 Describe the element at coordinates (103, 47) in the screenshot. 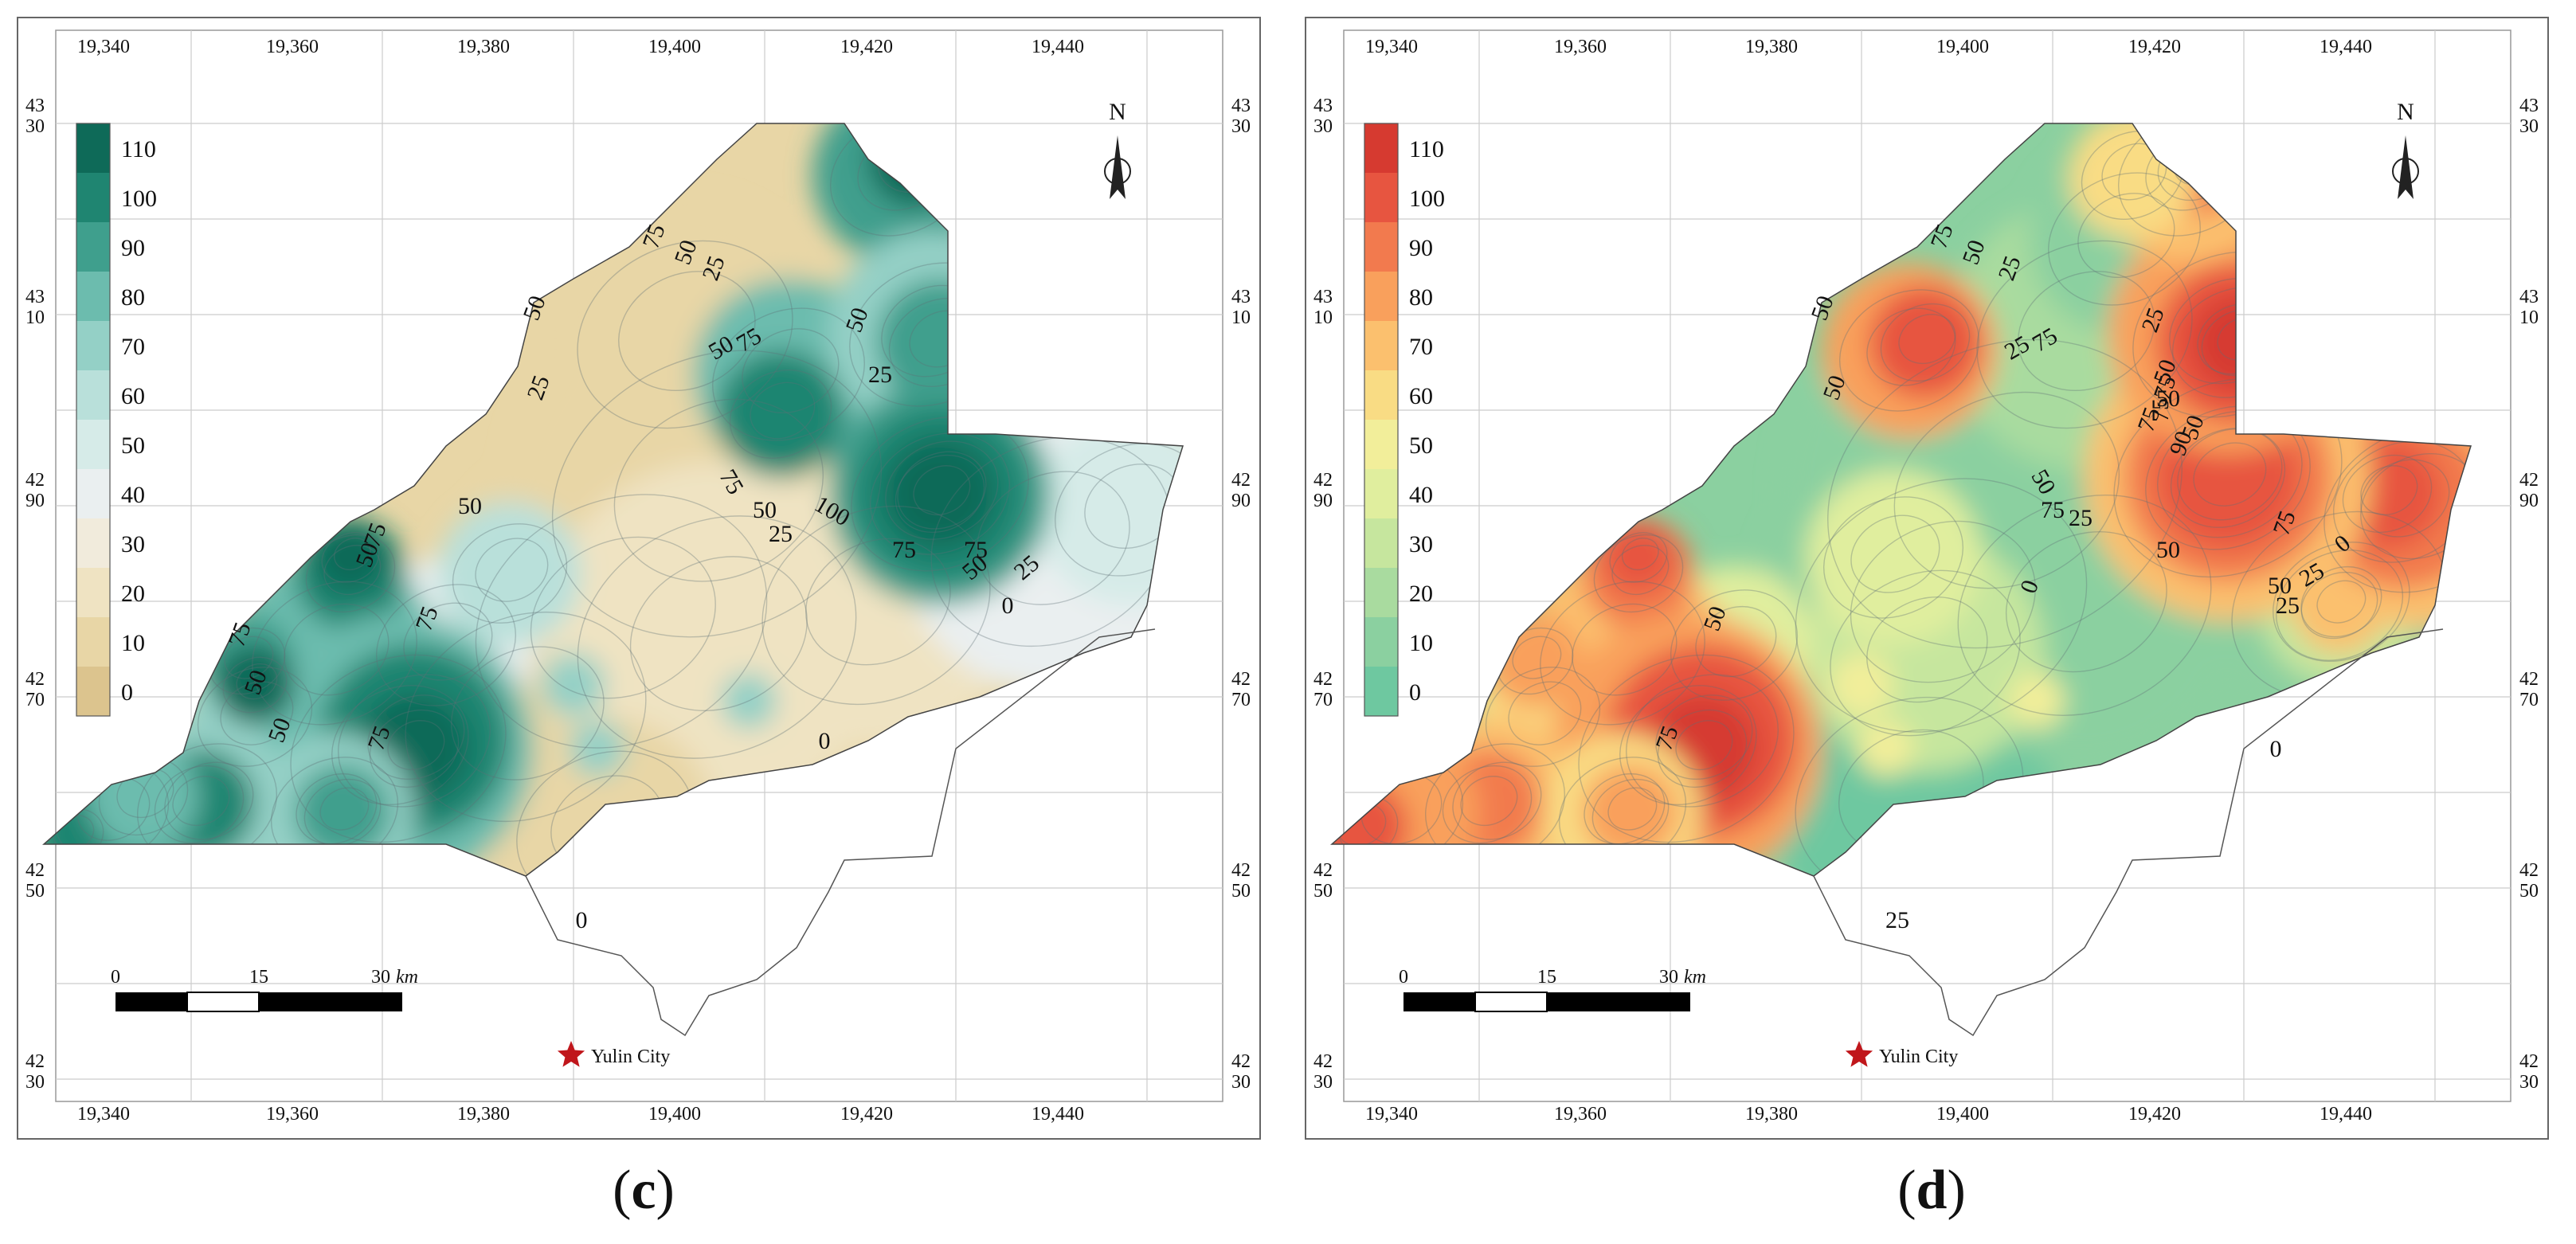

I see `x-axis-tick-top: 19,340` at that location.